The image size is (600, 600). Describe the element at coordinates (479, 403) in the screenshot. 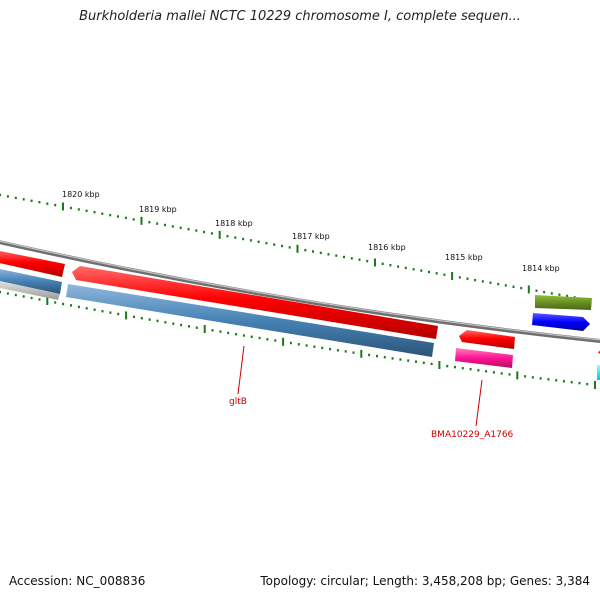

I see `label-leader-BMA10229_A1766` at that location.